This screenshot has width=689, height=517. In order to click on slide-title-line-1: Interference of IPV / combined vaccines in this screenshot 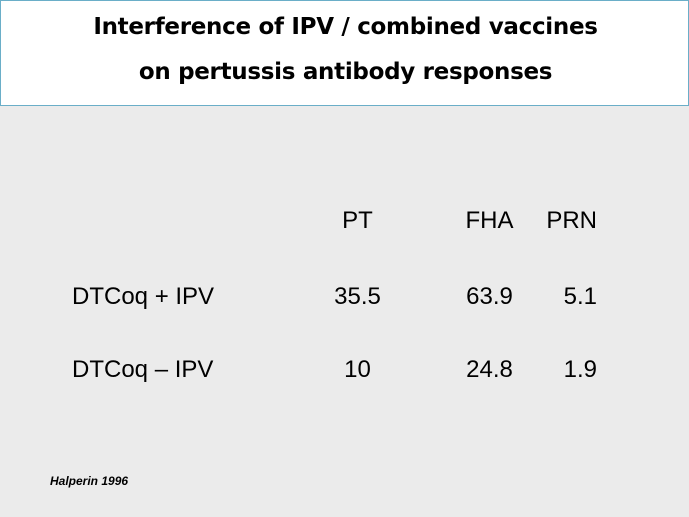, I will do `click(345, 27)`.